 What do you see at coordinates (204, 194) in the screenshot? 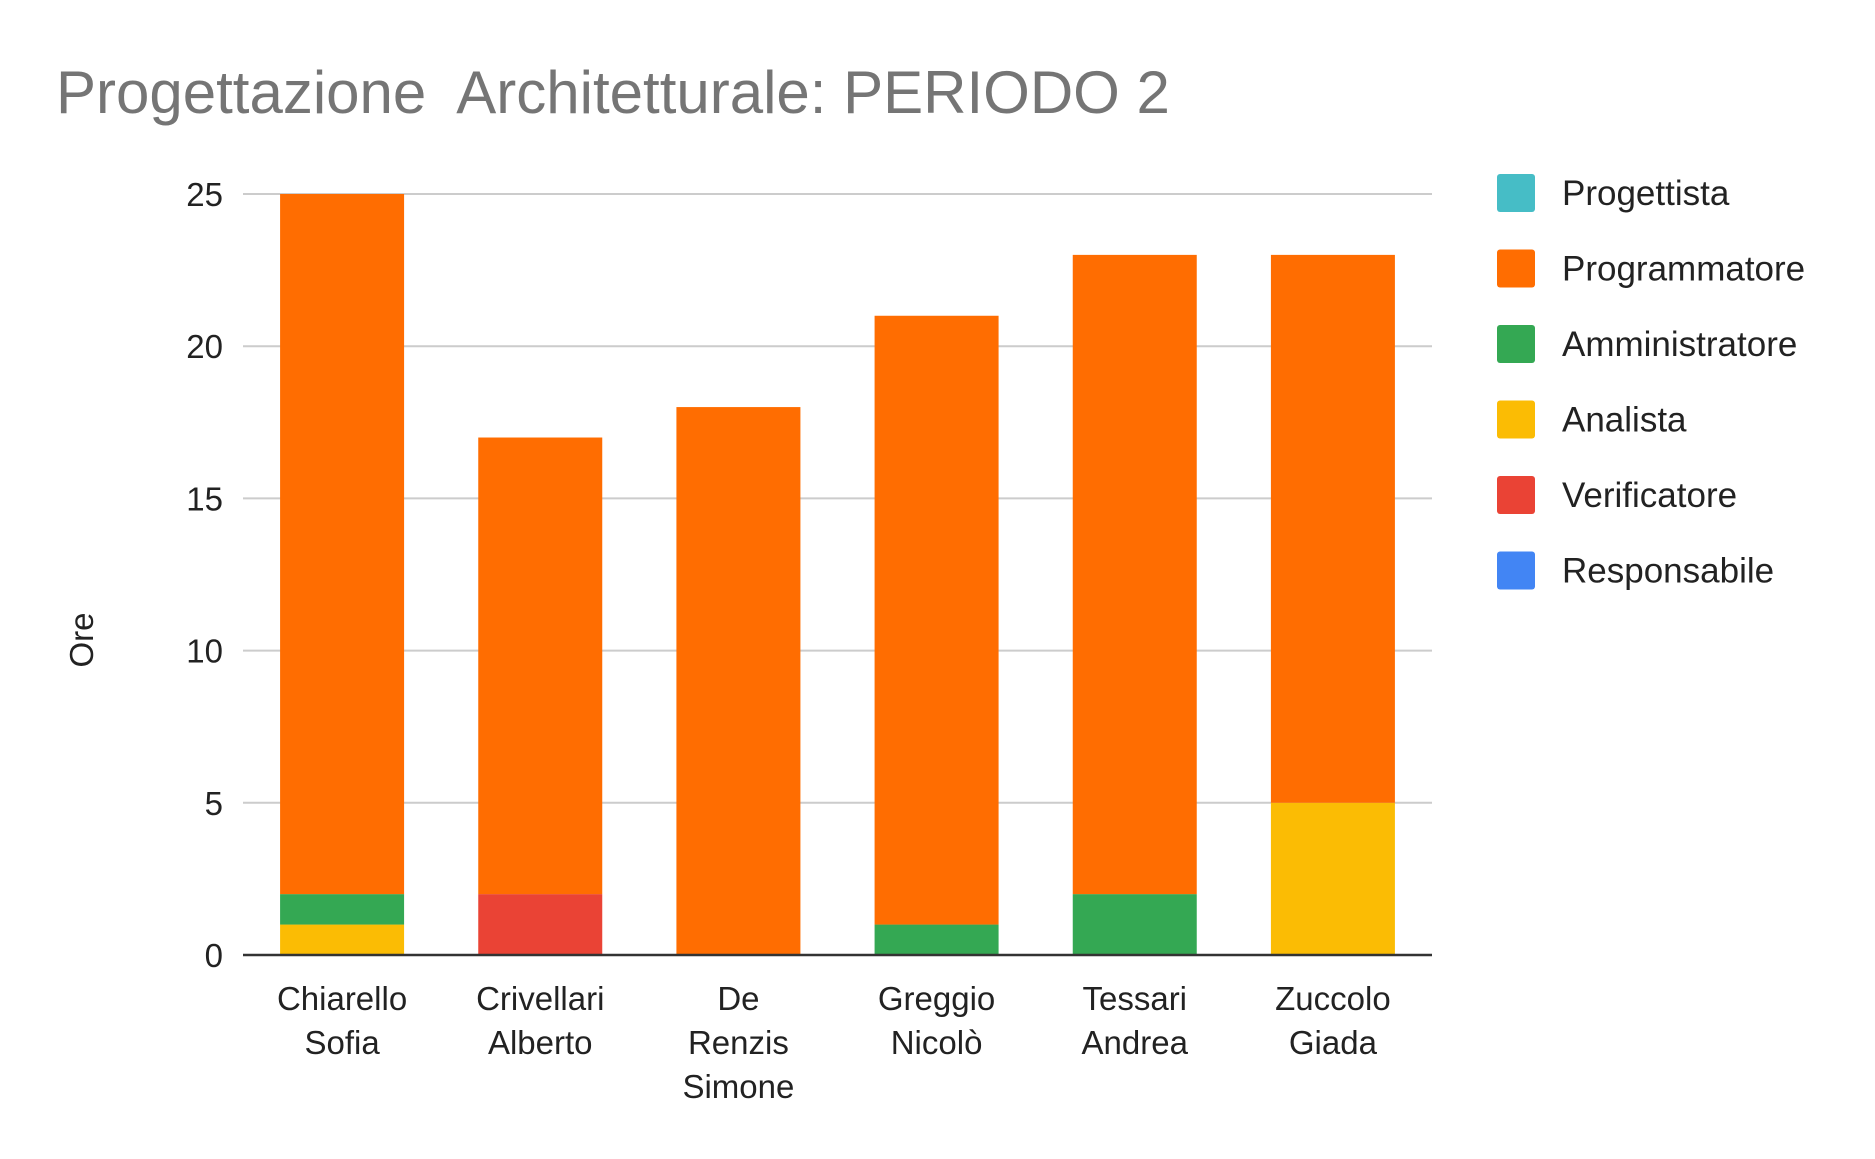
I see `y-tick-label: 25` at bounding box center [204, 194].